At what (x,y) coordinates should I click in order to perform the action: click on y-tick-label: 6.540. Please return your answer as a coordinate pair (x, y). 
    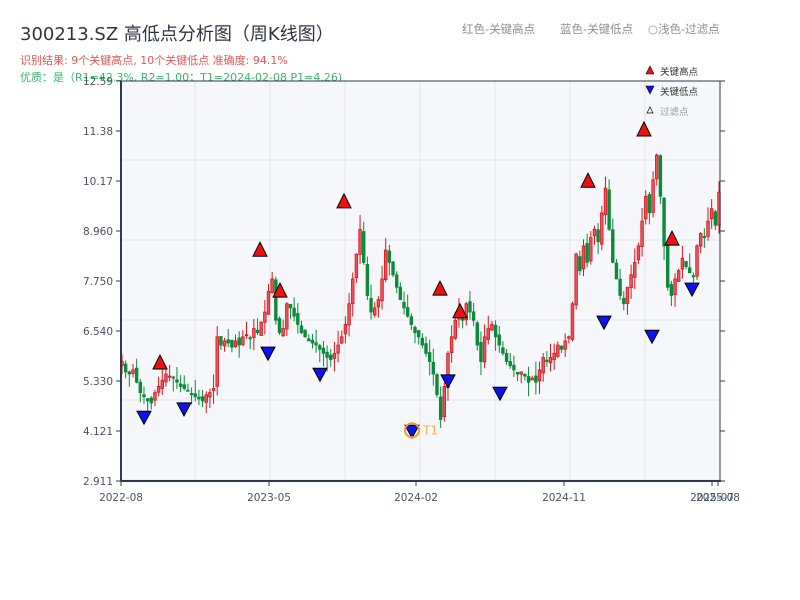
    Looking at the image, I should click on (98, 332).